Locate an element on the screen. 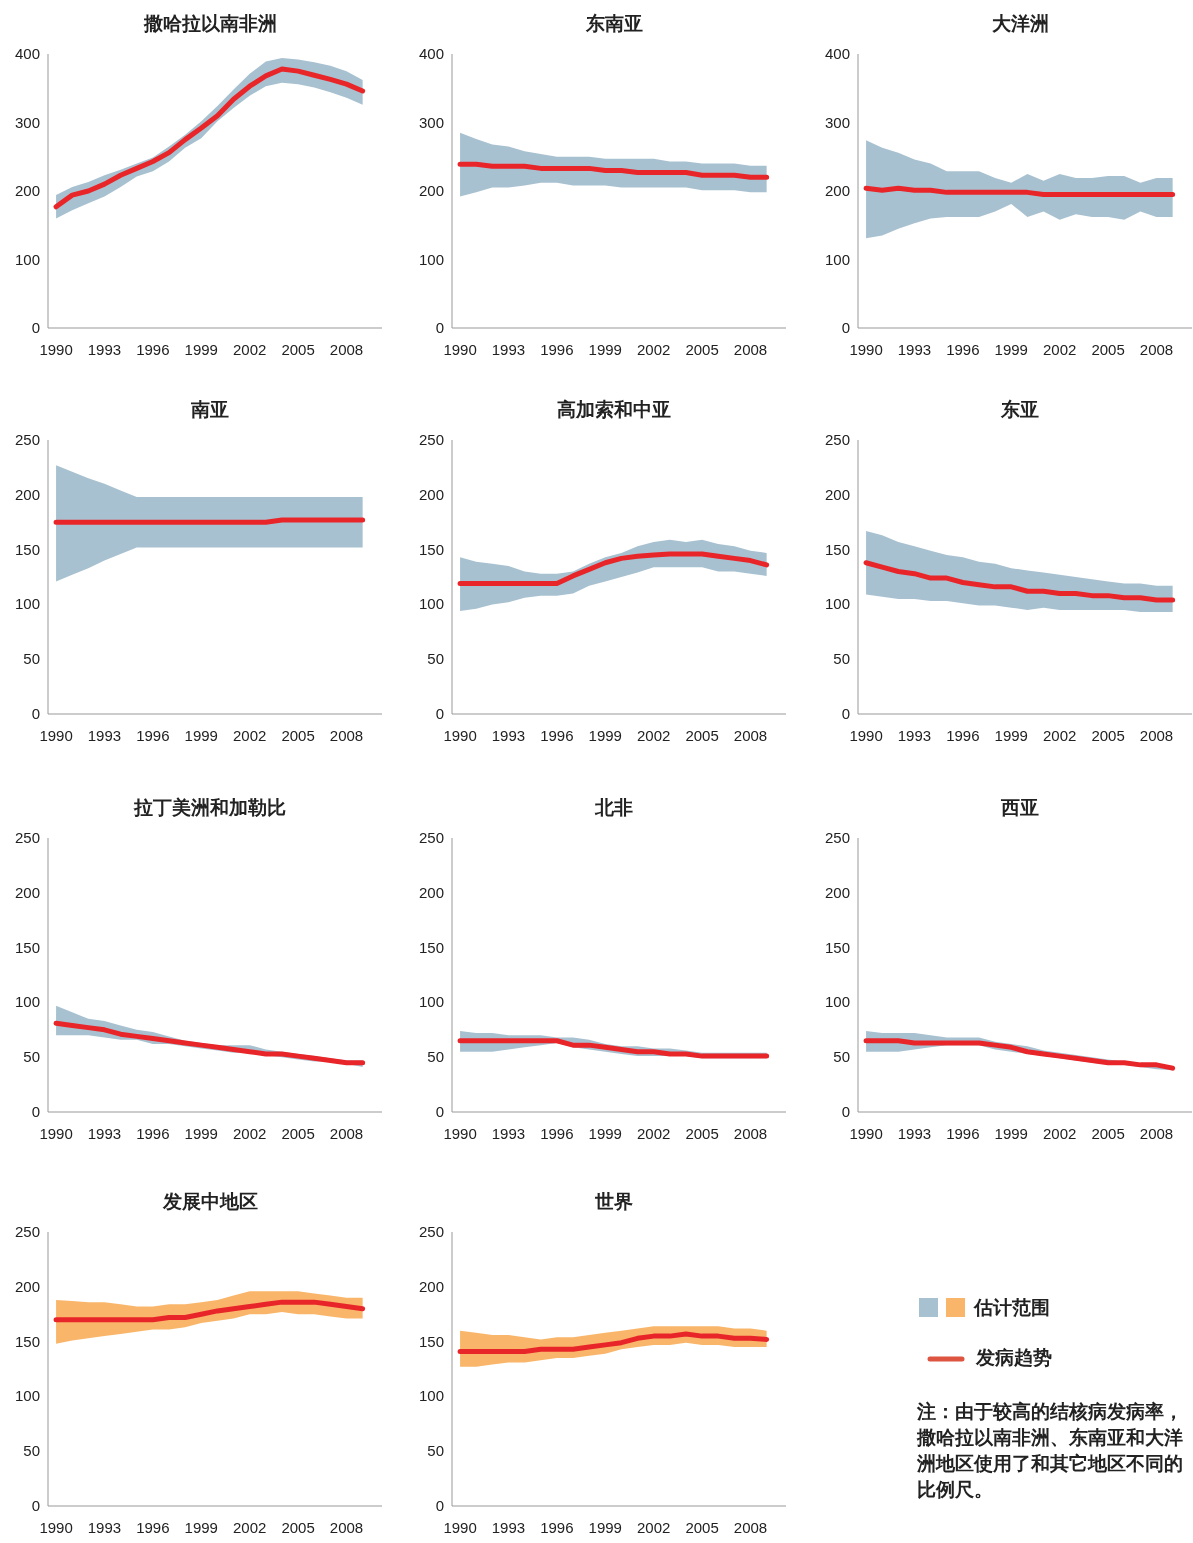 This screenshot has height=1543, width=1193. chart-title: 北非 is located at coordinates (613, 807).